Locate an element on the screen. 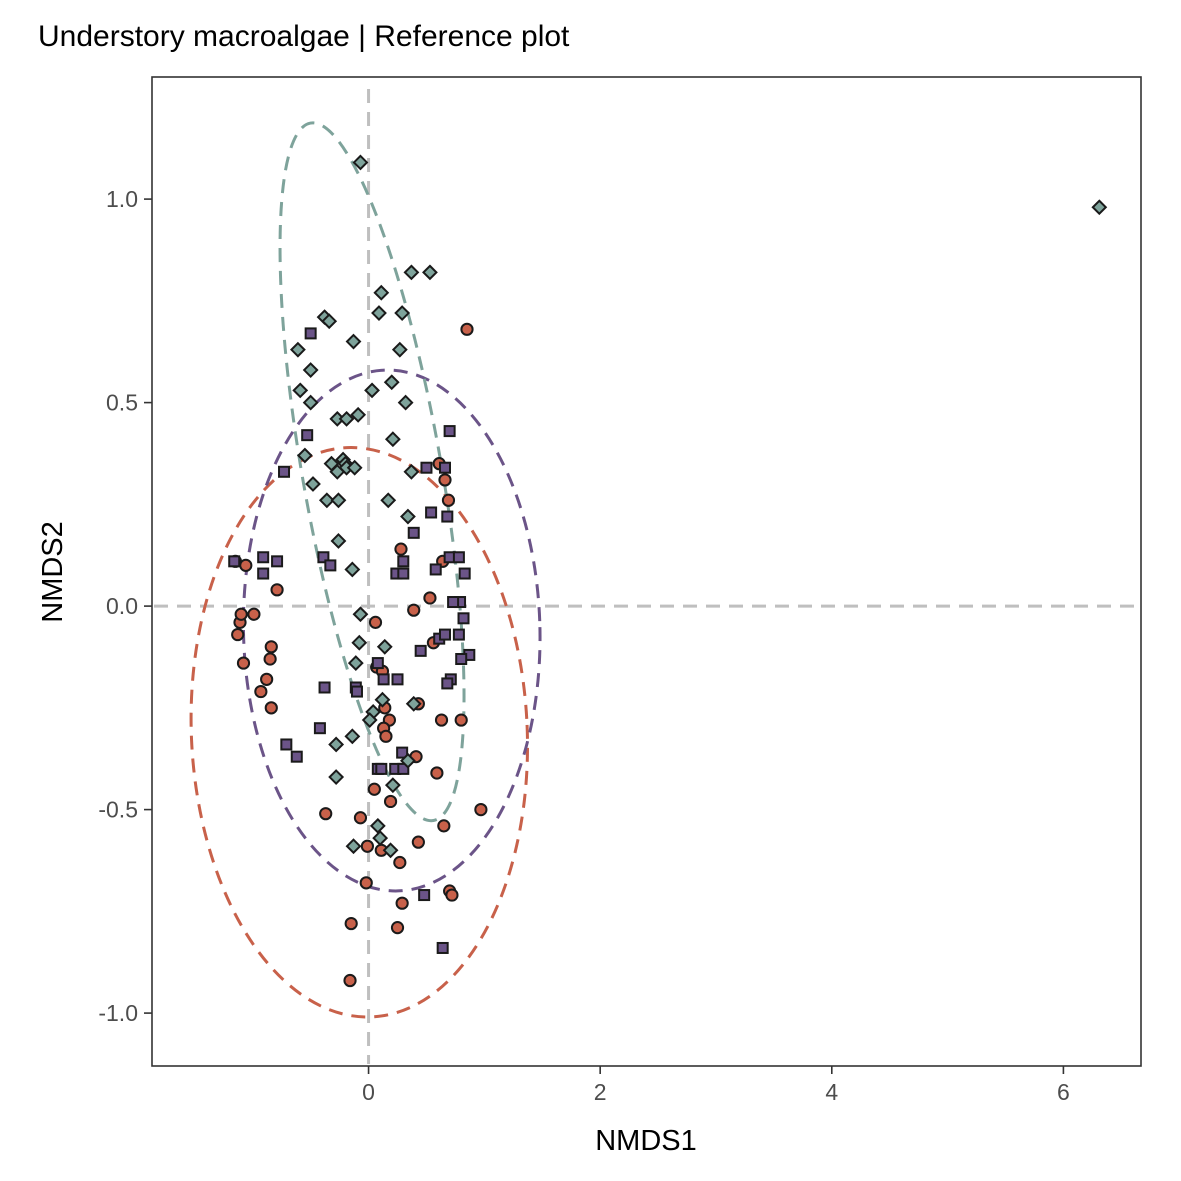 This screenshot has width=1181, height=1181. y-tick-label: 1.0 is located at coordinates (122, 199).